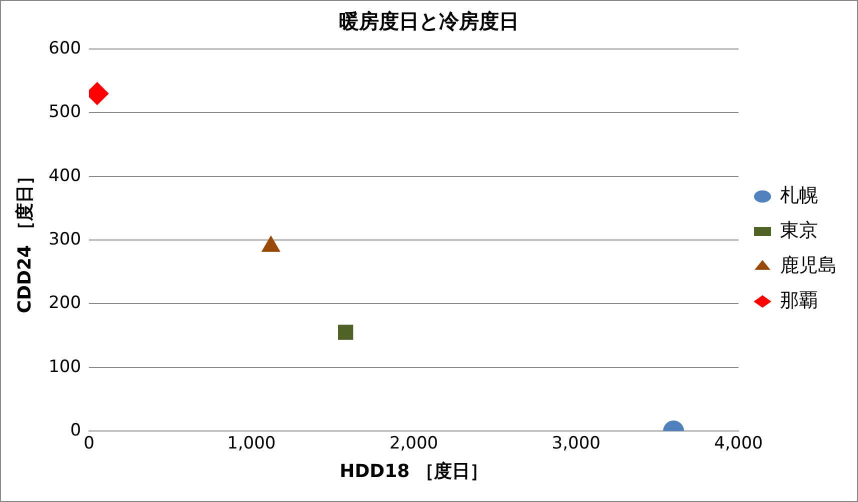  Describe the element at coordinates (576, 444) in the screenshot. I see `x-tick-label: 3,000` at that location.